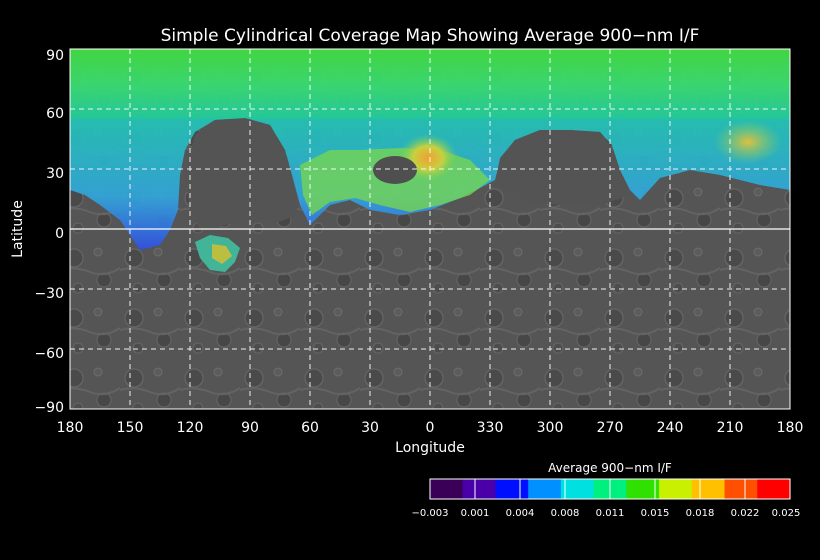 The image size is (820, 560). Describe the element at coordinates (49, 354) in the screenshot. I see `y-tick-label: −60` at that location.